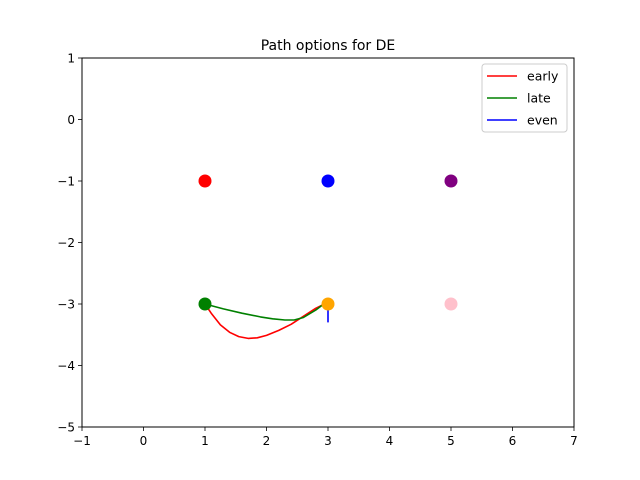 The width and height of the screenshot is (640, 480). Describe the element at coordinates (267, 441) in the screenshot. I see `x-tick-label: 2` at that location.